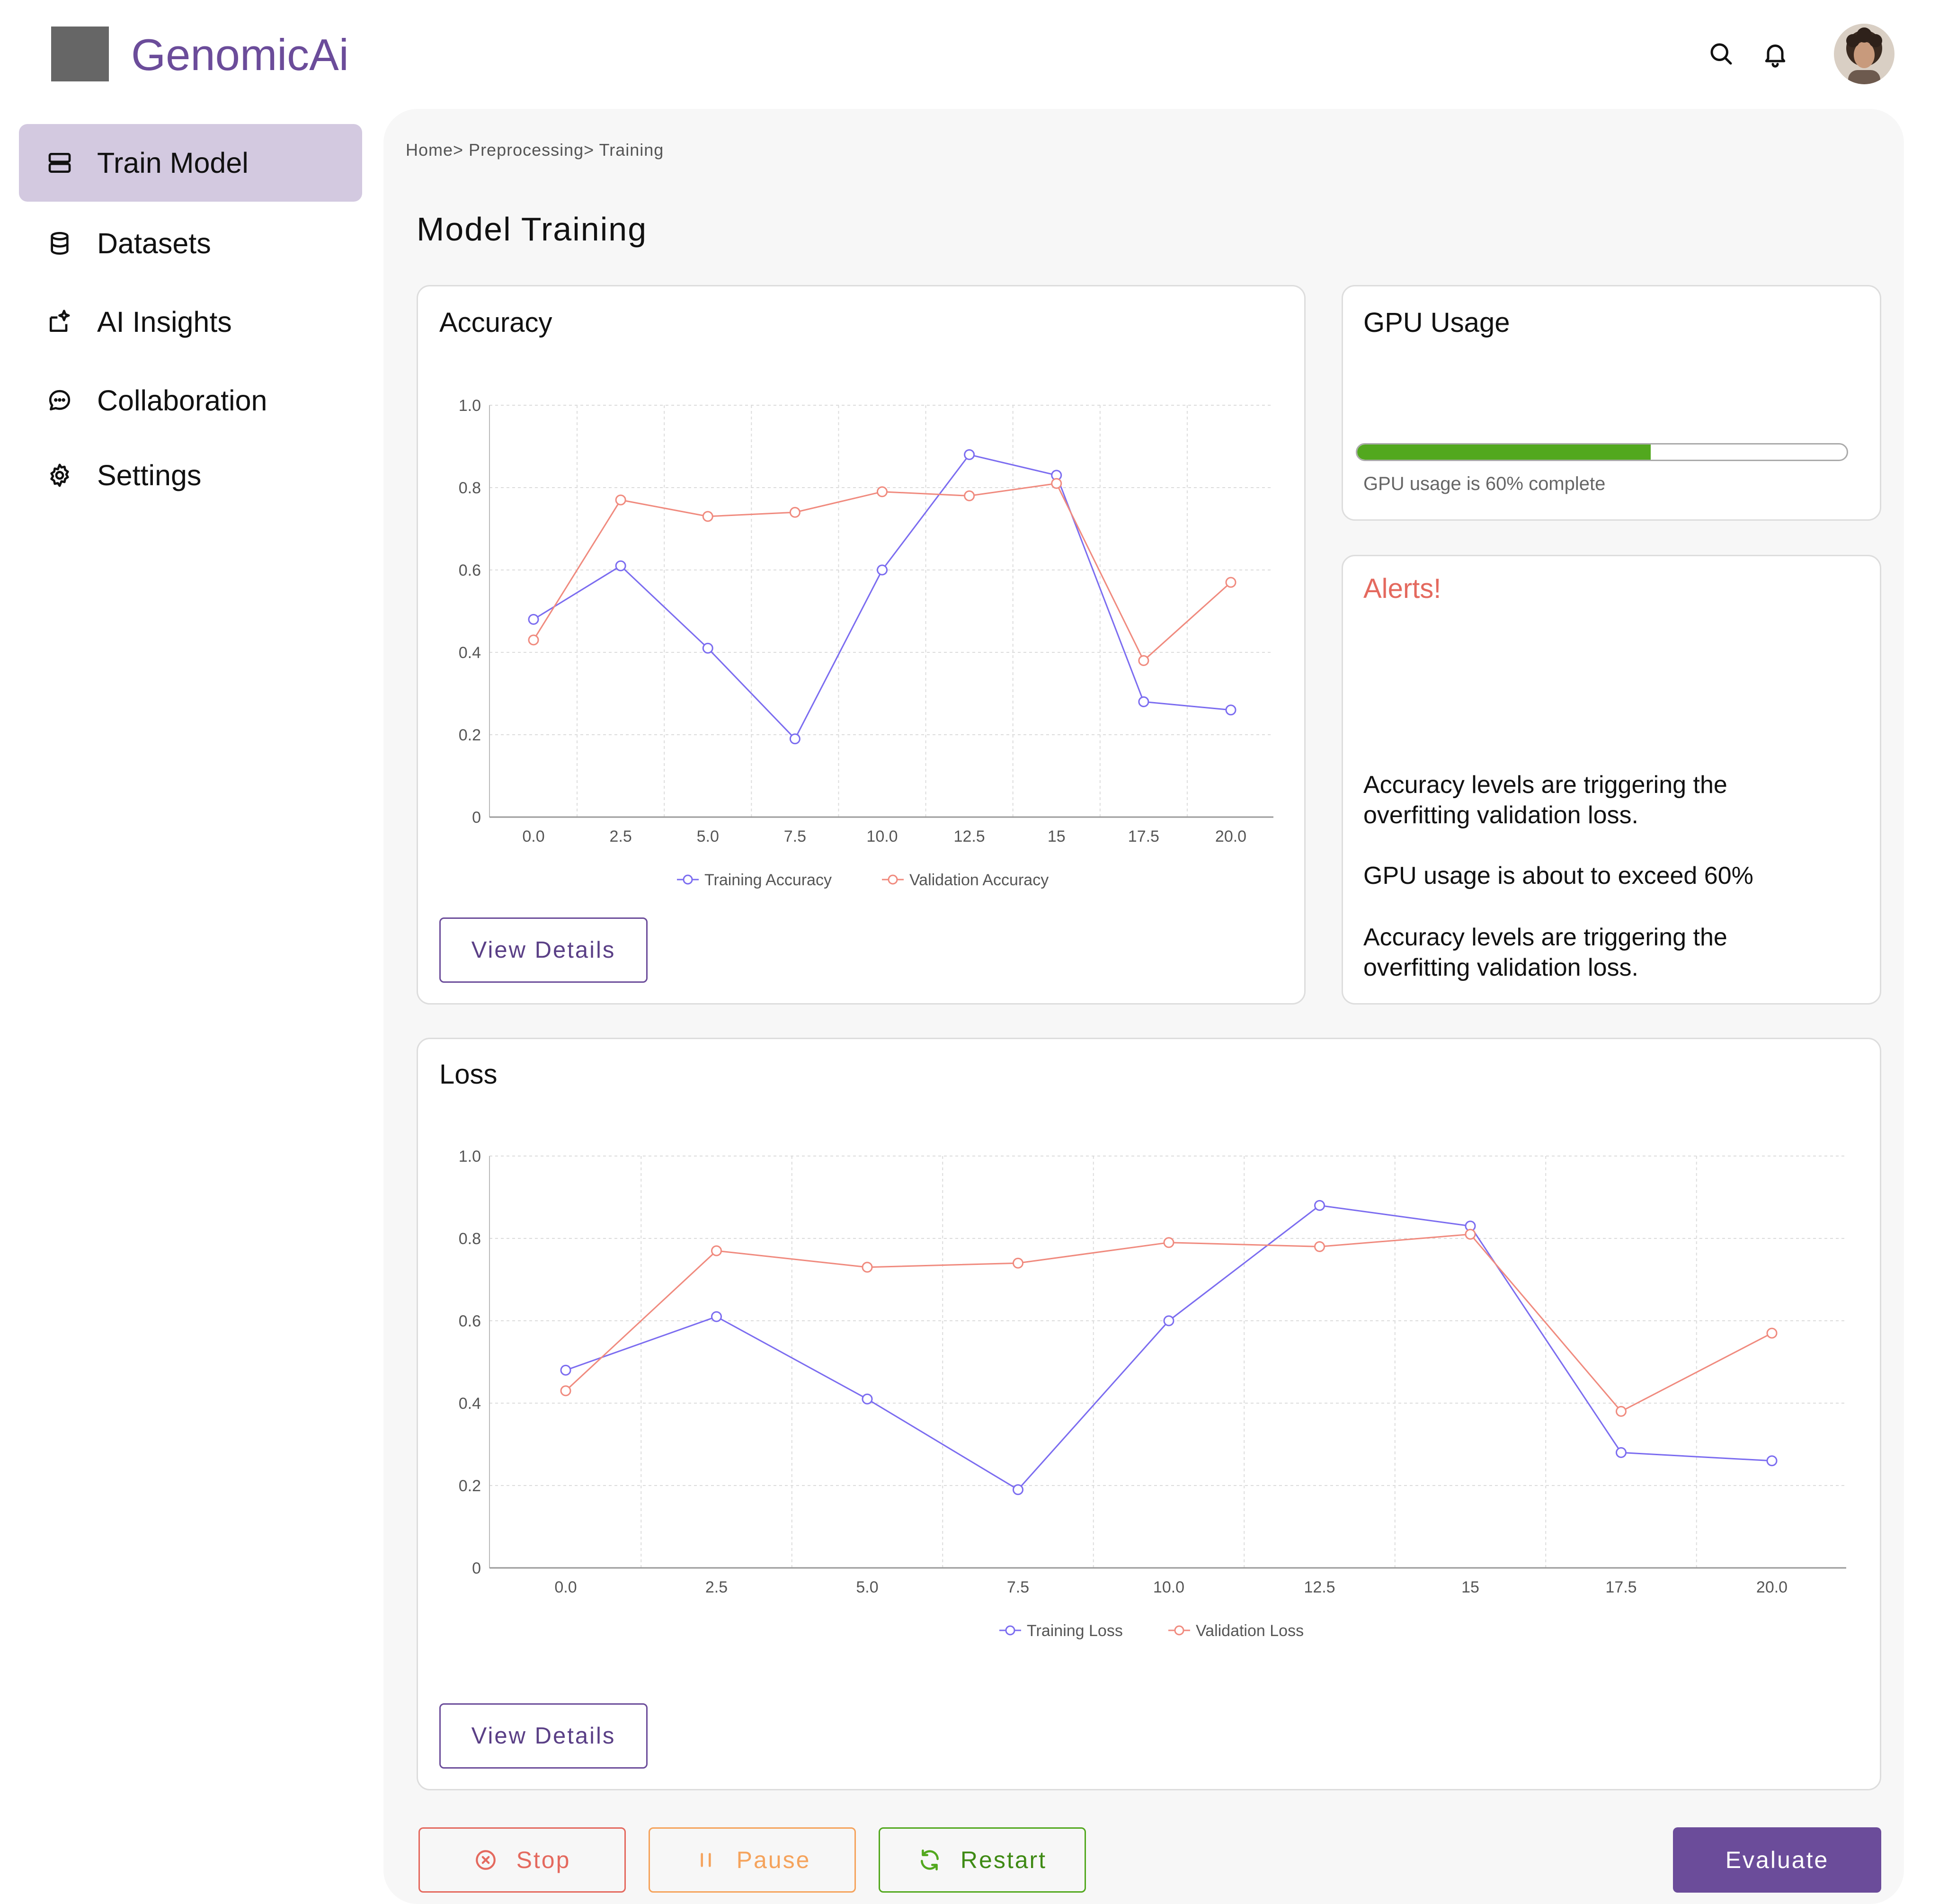 The width and height of the screenshot is (1939, 1904). I want to click on loss-view-details-button: View Details, so click(543, 1736).